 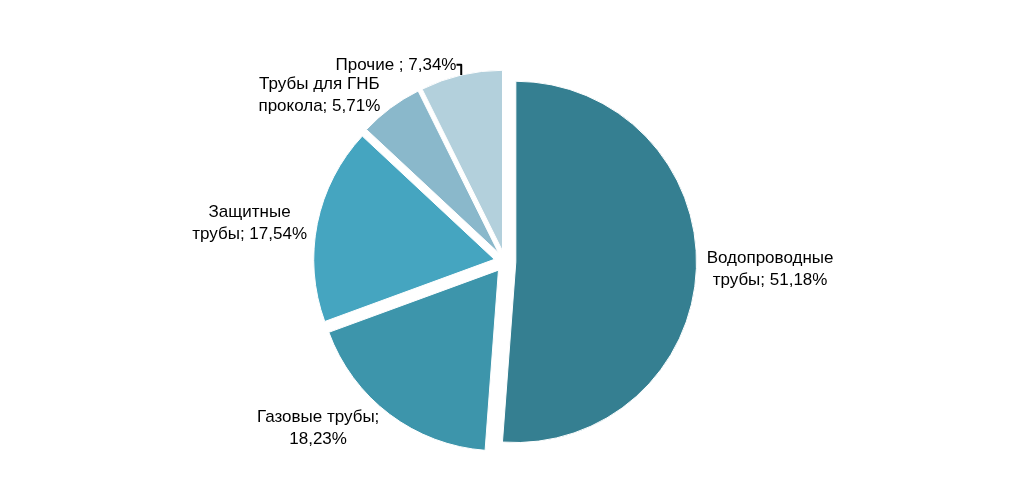 I want to click on slice-label: Защитные трубы; 17,54%, so click(x=250, y=223).